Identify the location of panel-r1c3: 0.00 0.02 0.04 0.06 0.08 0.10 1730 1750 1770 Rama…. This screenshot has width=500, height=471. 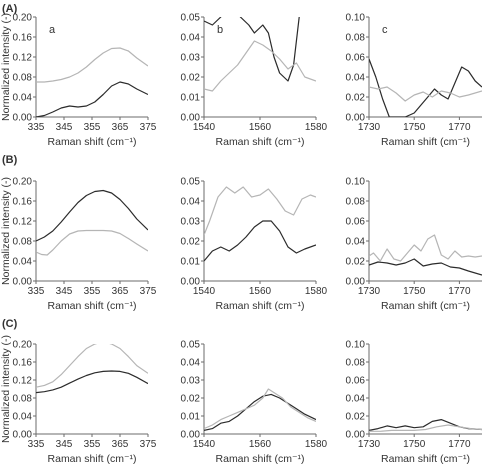
(414, 80).